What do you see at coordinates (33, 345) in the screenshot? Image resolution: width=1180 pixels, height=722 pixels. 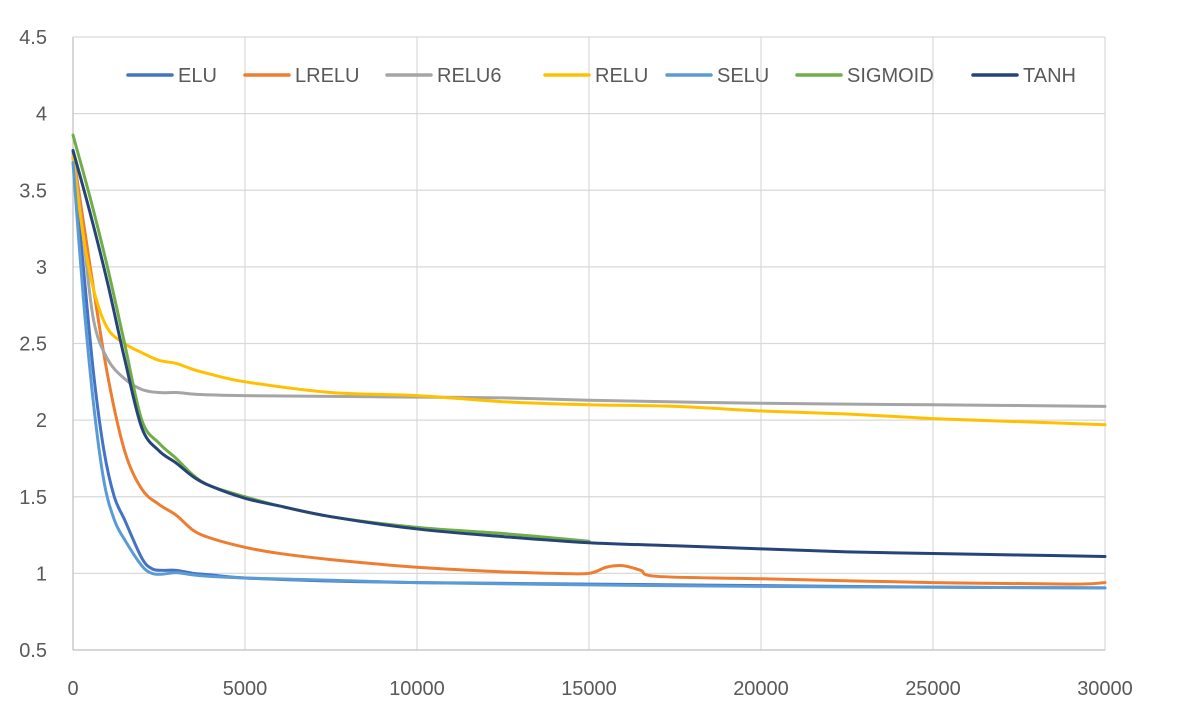 I see `y-tick-label: 2.5` at bounding box center [33, 345].